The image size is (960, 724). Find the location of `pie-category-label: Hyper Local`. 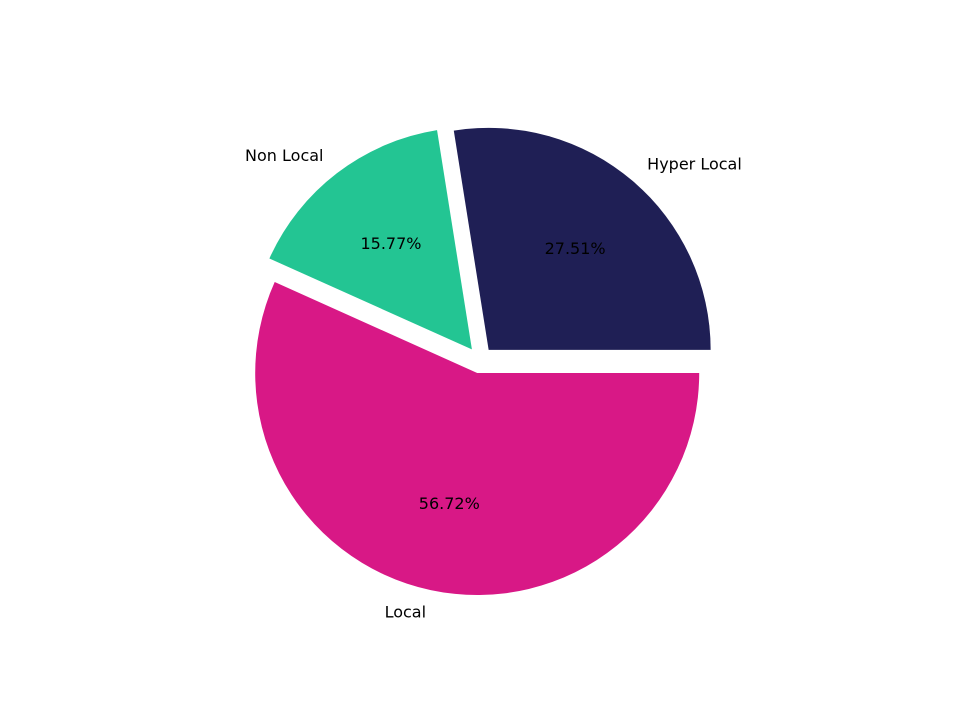

pie-category-label: Hyper Local is located at coordinates (694, 164).